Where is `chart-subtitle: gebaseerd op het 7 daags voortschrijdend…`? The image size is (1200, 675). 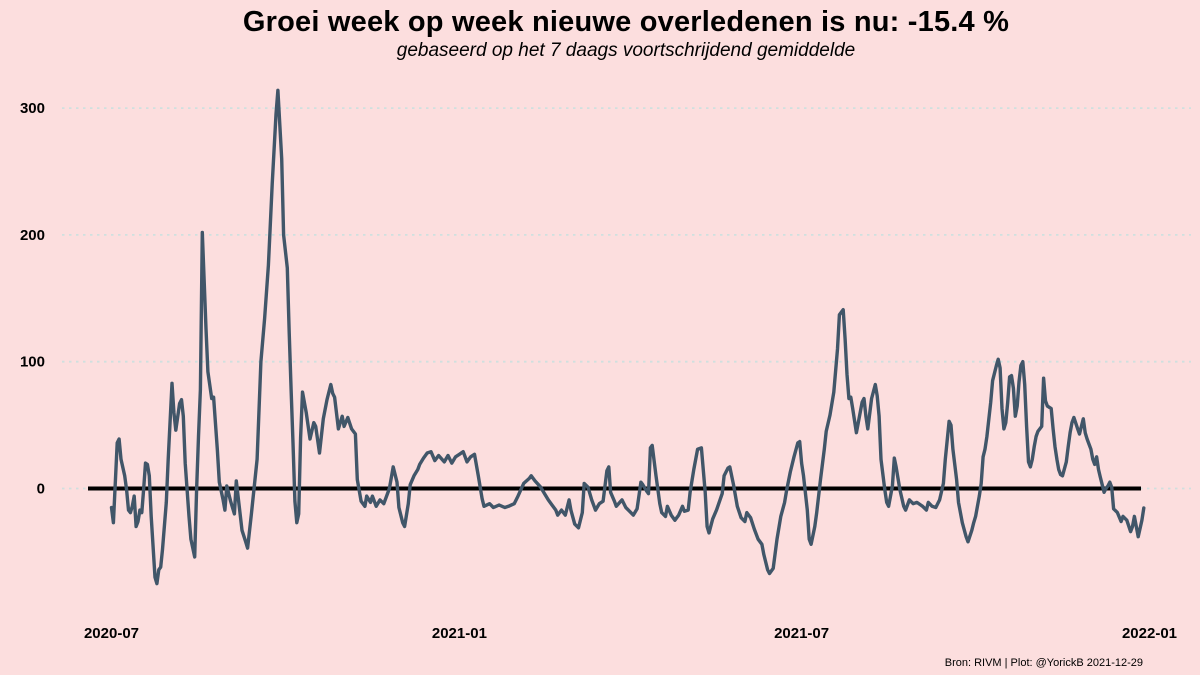 chart-subtitle: gebaseerd op het 7 daags voortschrijdend… is located at coordinates (626, 50).